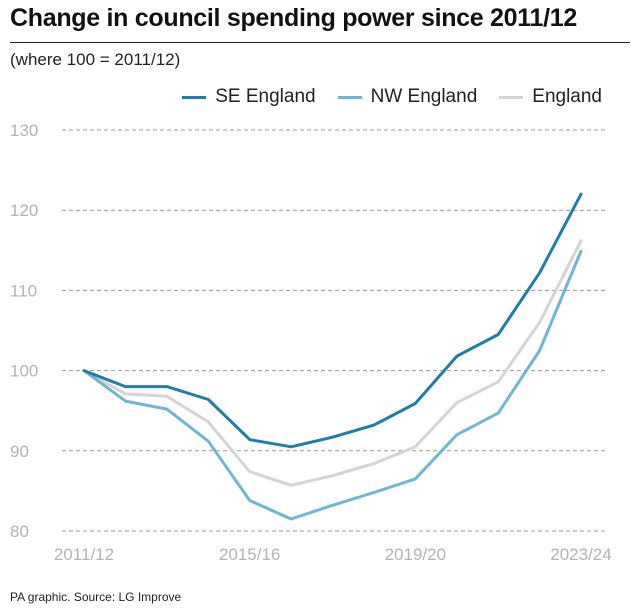  I want to click on legend: SE England NW England England, so click(392, 97).